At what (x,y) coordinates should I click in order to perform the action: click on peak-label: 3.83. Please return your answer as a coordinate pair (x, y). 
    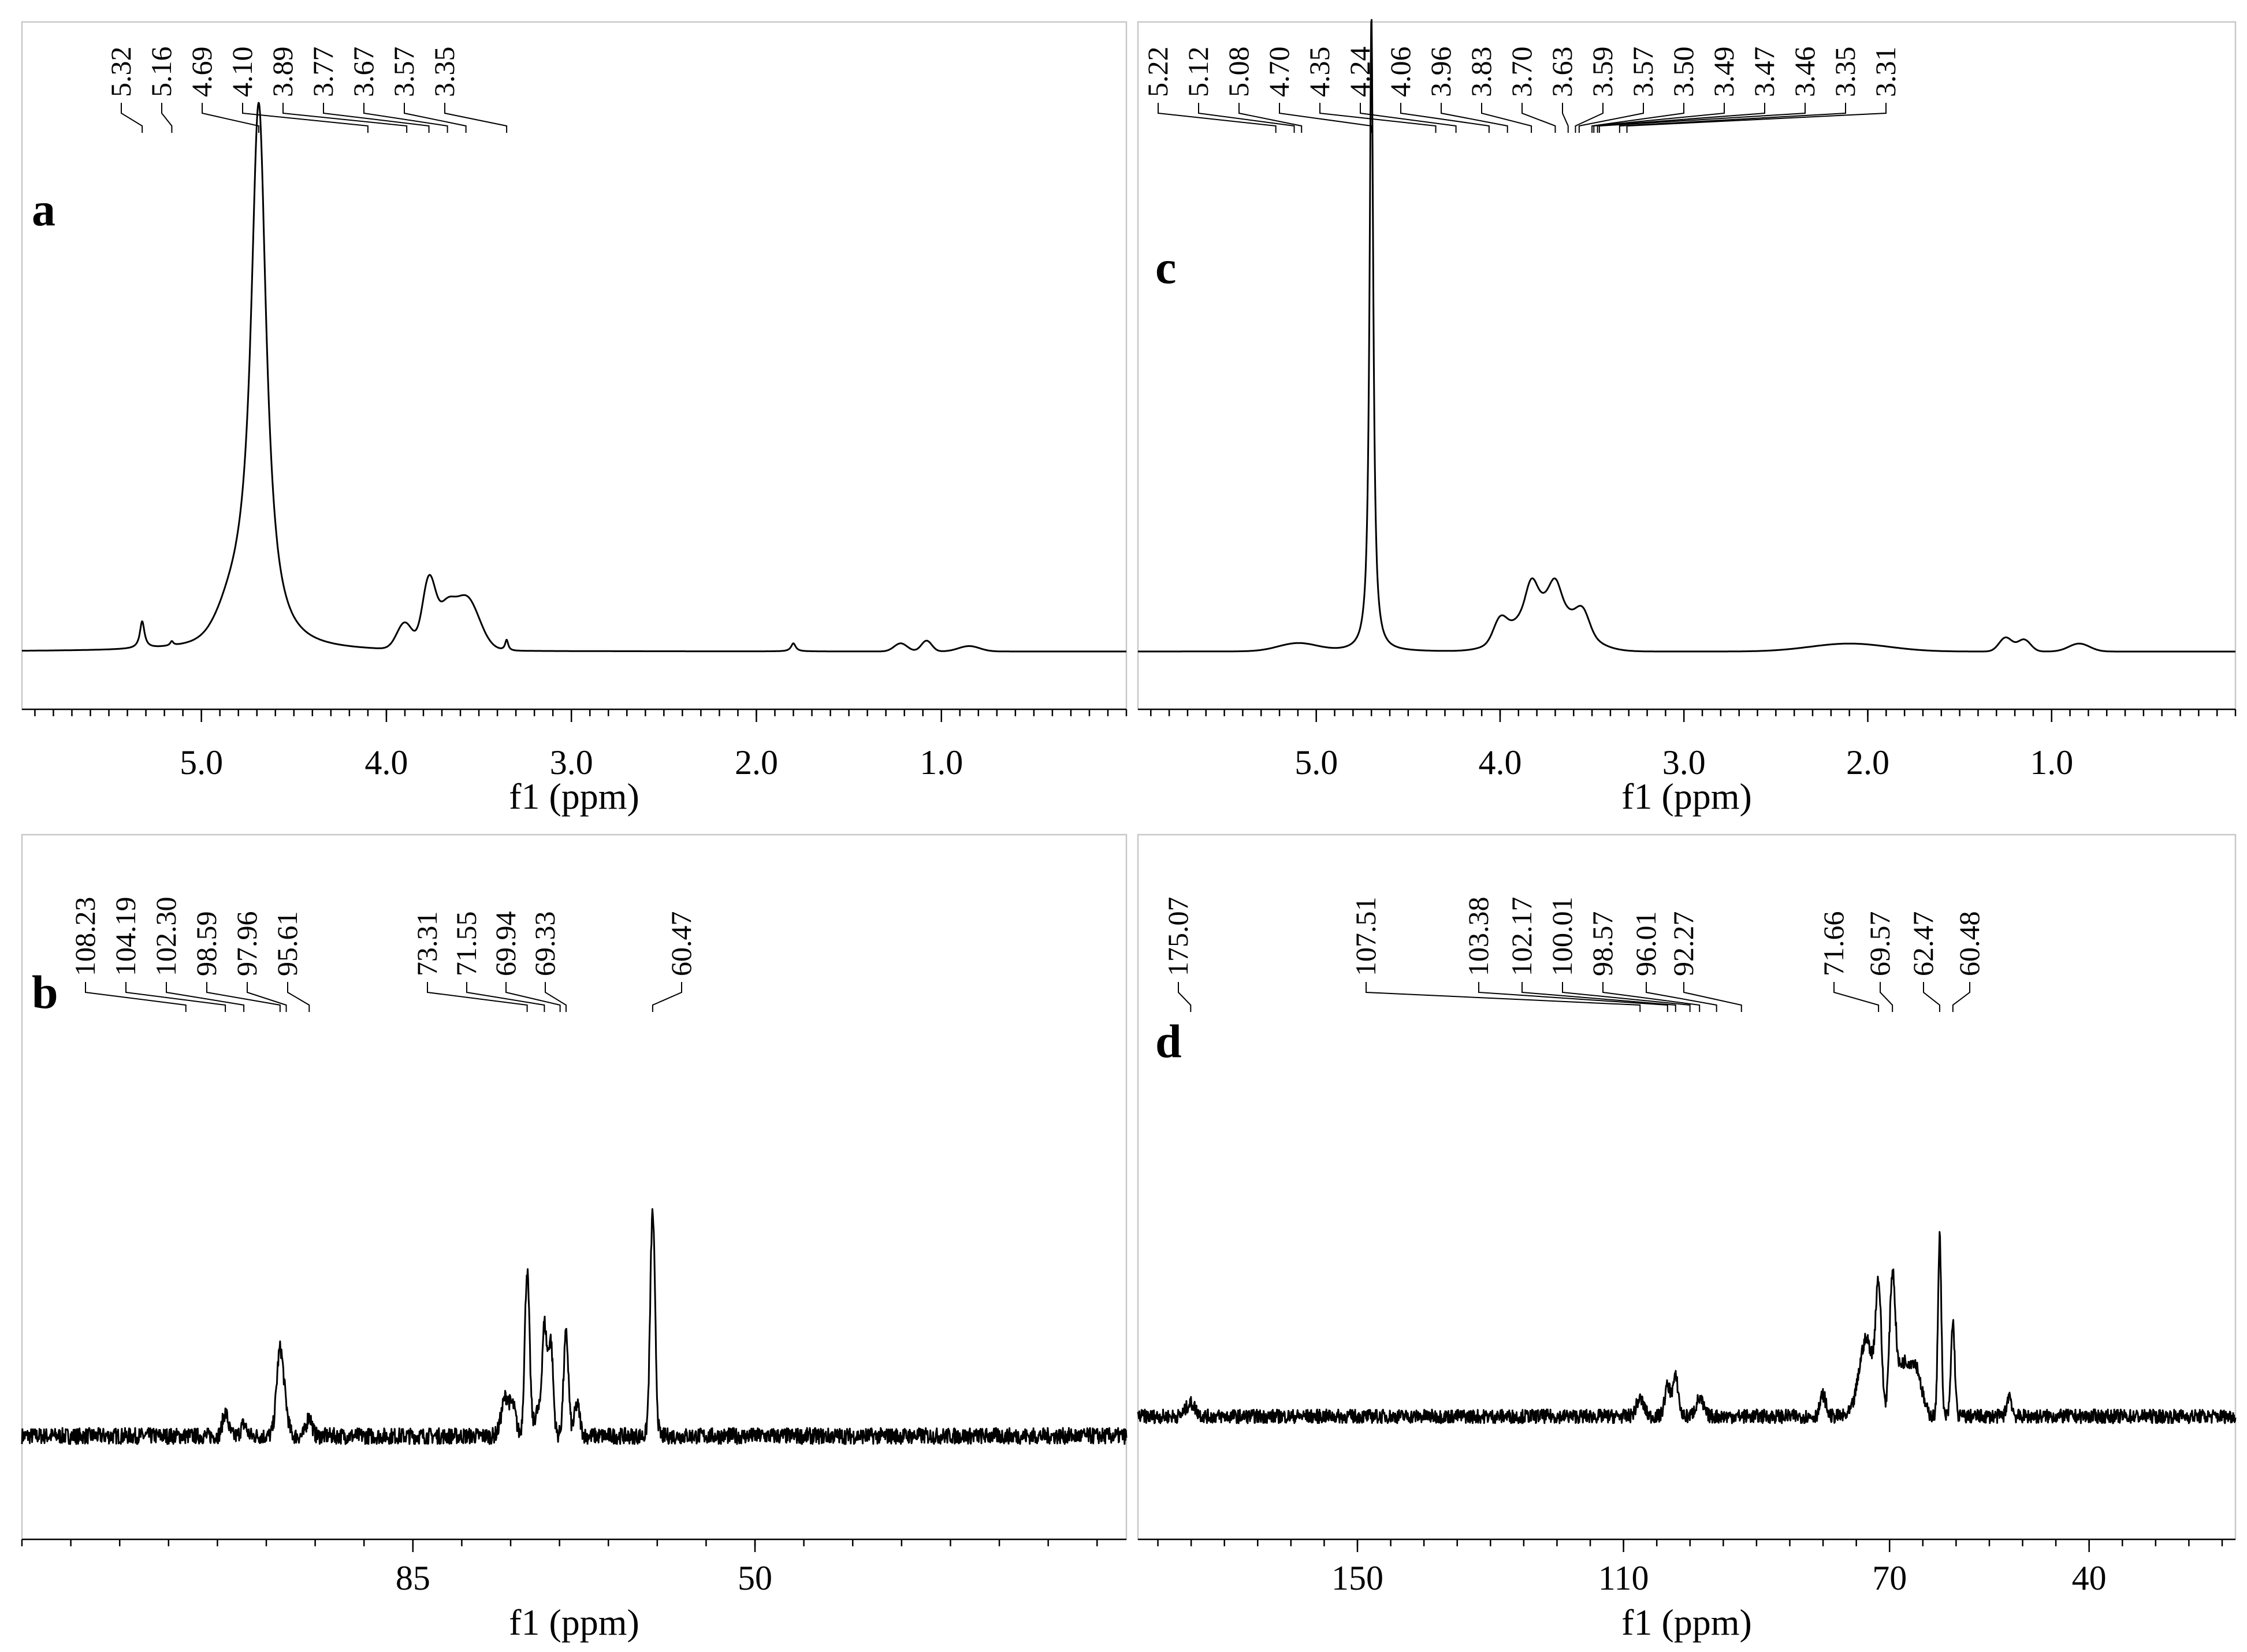
    Looking at the image, I should click on (1481, 73).